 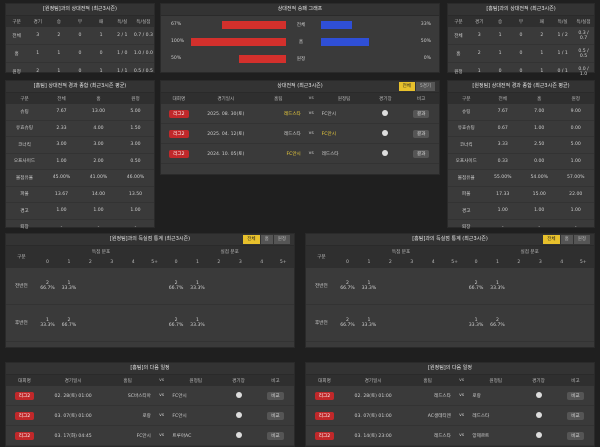 What do you see at coordinates (150, 396) in the screenshot?
I see `row: 리그2 02. 28(토) 01:00 SC바스티아 vs FC안시 비교` at bounding box center [150, 396].